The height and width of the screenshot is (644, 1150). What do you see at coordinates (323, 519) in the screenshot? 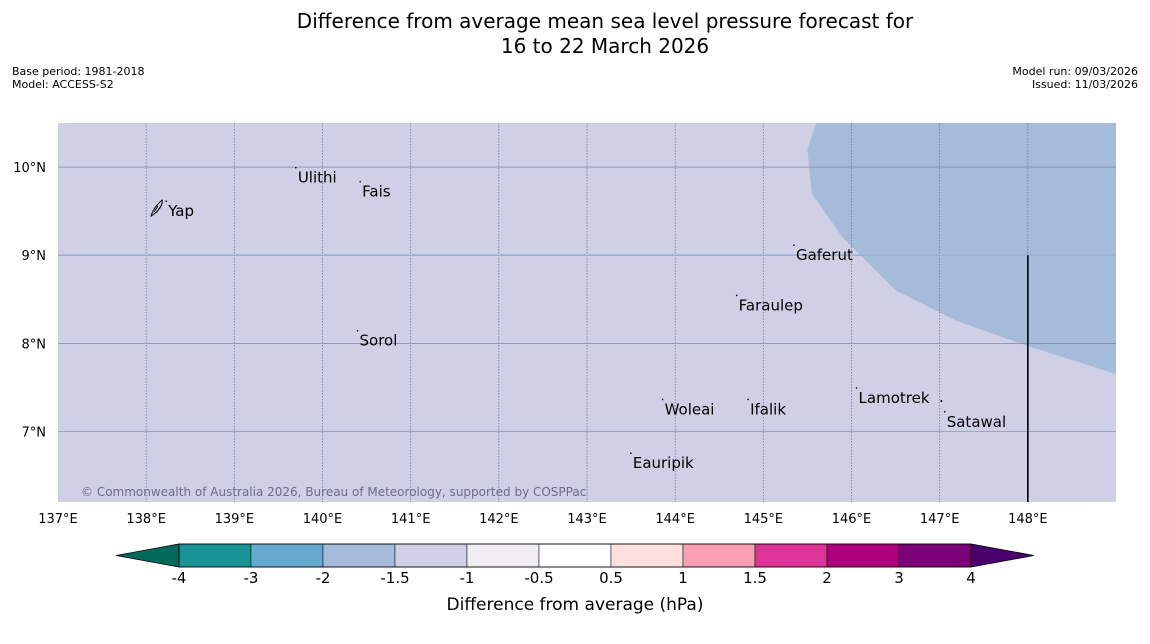
I see `lon-label: 140°E` at bounding box center [323, 519].